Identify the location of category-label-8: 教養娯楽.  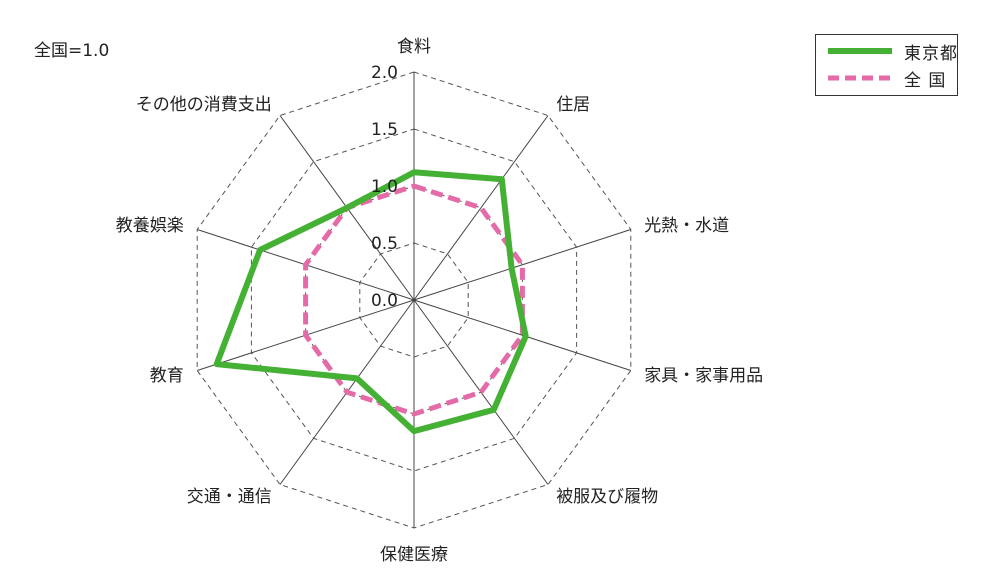
(150, 226).